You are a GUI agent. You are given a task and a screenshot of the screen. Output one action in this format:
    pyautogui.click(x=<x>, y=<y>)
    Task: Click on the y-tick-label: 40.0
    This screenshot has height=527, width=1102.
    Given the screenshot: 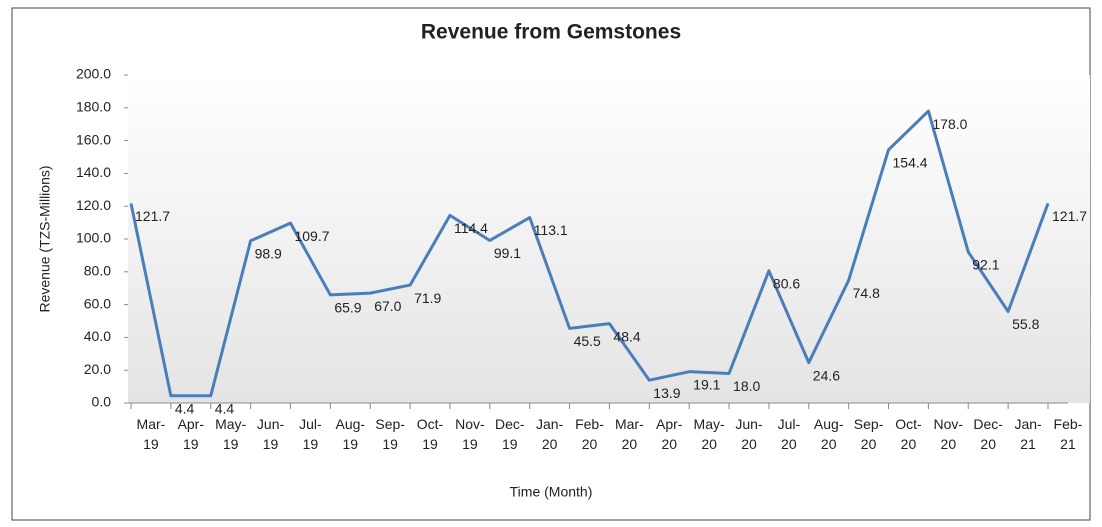 What is the action you would take?
    pyautogui.click(x=97, y=336)
    